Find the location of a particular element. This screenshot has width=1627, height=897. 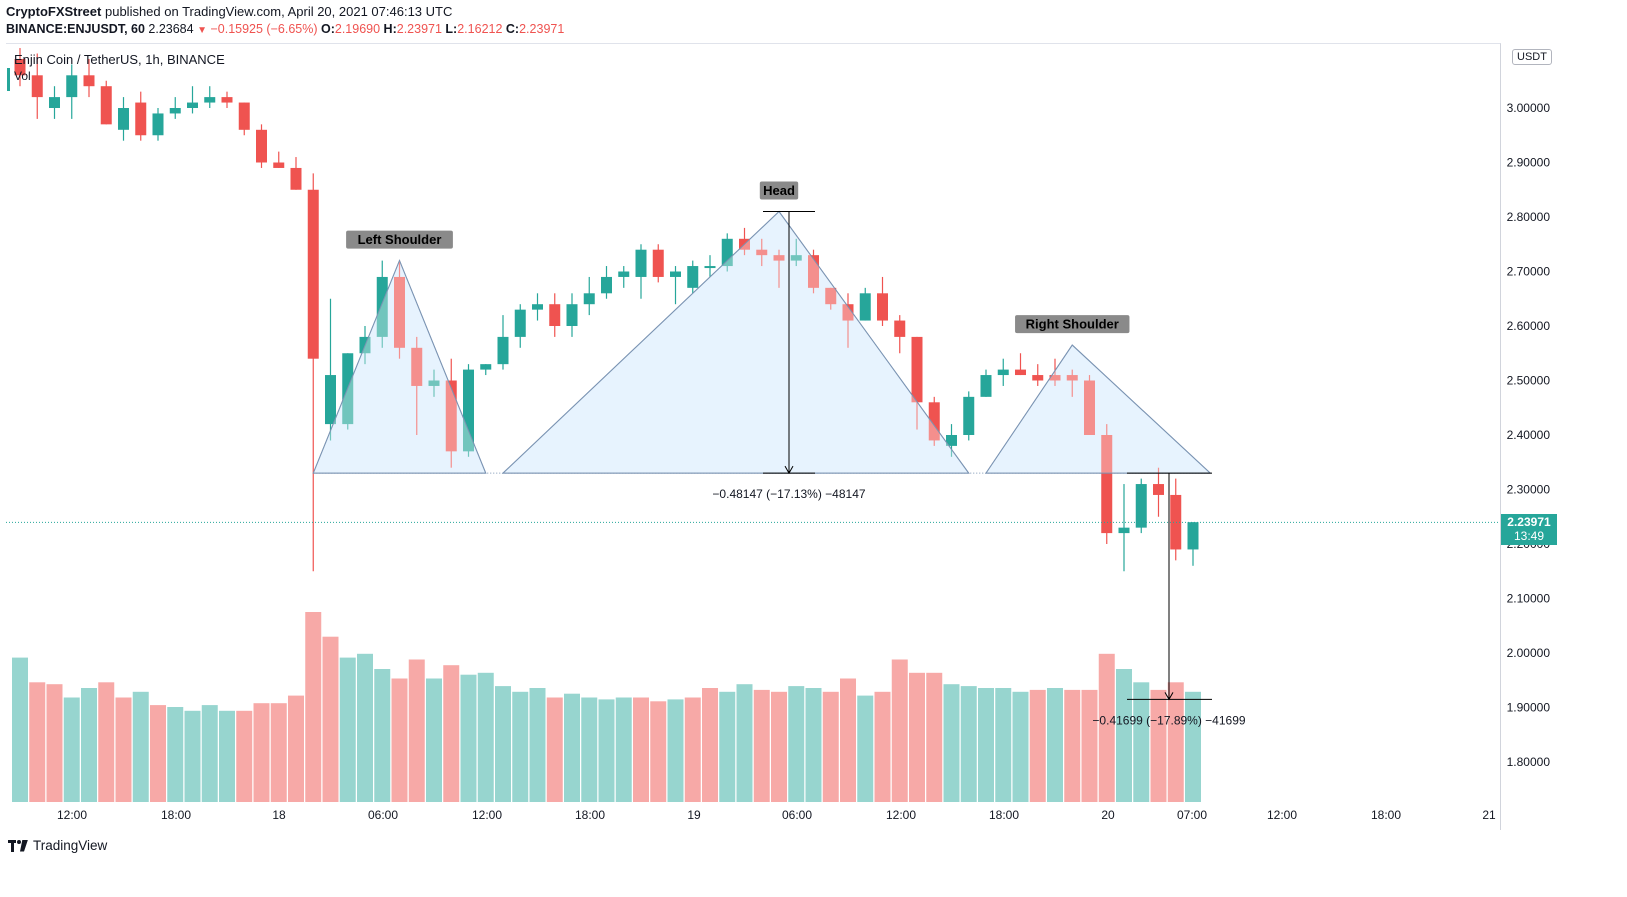

price-tick-label: 2.60000 is located at coordinates (1529, 326).